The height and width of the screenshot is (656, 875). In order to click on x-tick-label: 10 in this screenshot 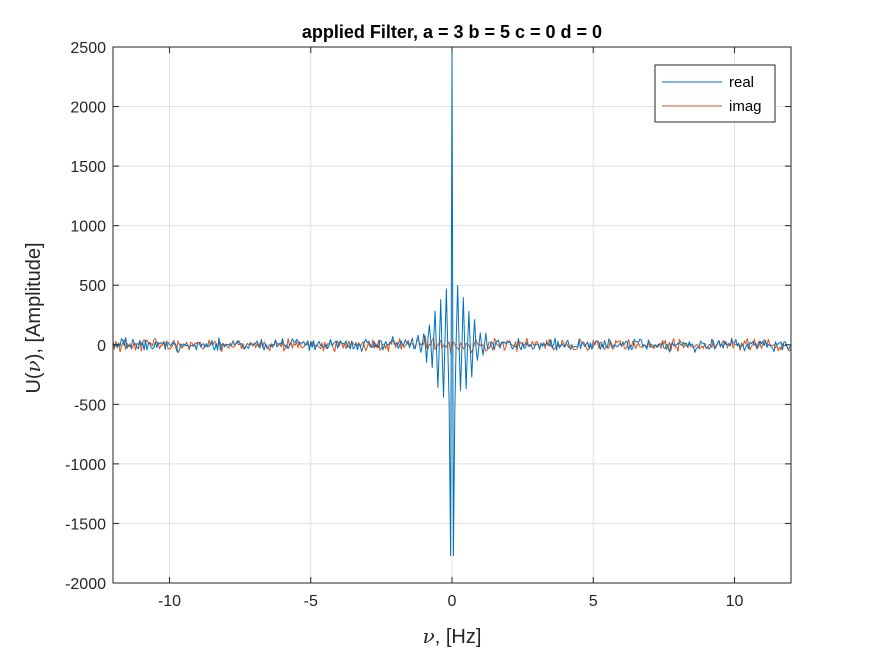, I will do `click(735, 601)`.